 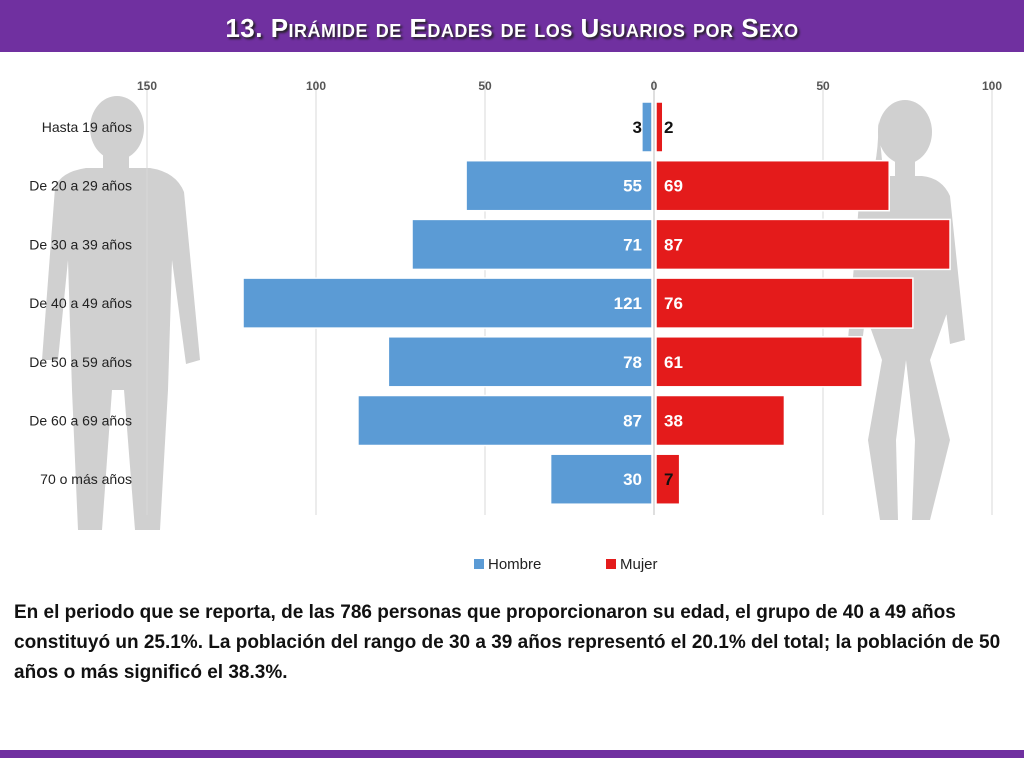 What do you see at coordinates (80, 186) in the screenshot?
I see `category-label: De 20 a 29 años` at bounding box center [80, 186].